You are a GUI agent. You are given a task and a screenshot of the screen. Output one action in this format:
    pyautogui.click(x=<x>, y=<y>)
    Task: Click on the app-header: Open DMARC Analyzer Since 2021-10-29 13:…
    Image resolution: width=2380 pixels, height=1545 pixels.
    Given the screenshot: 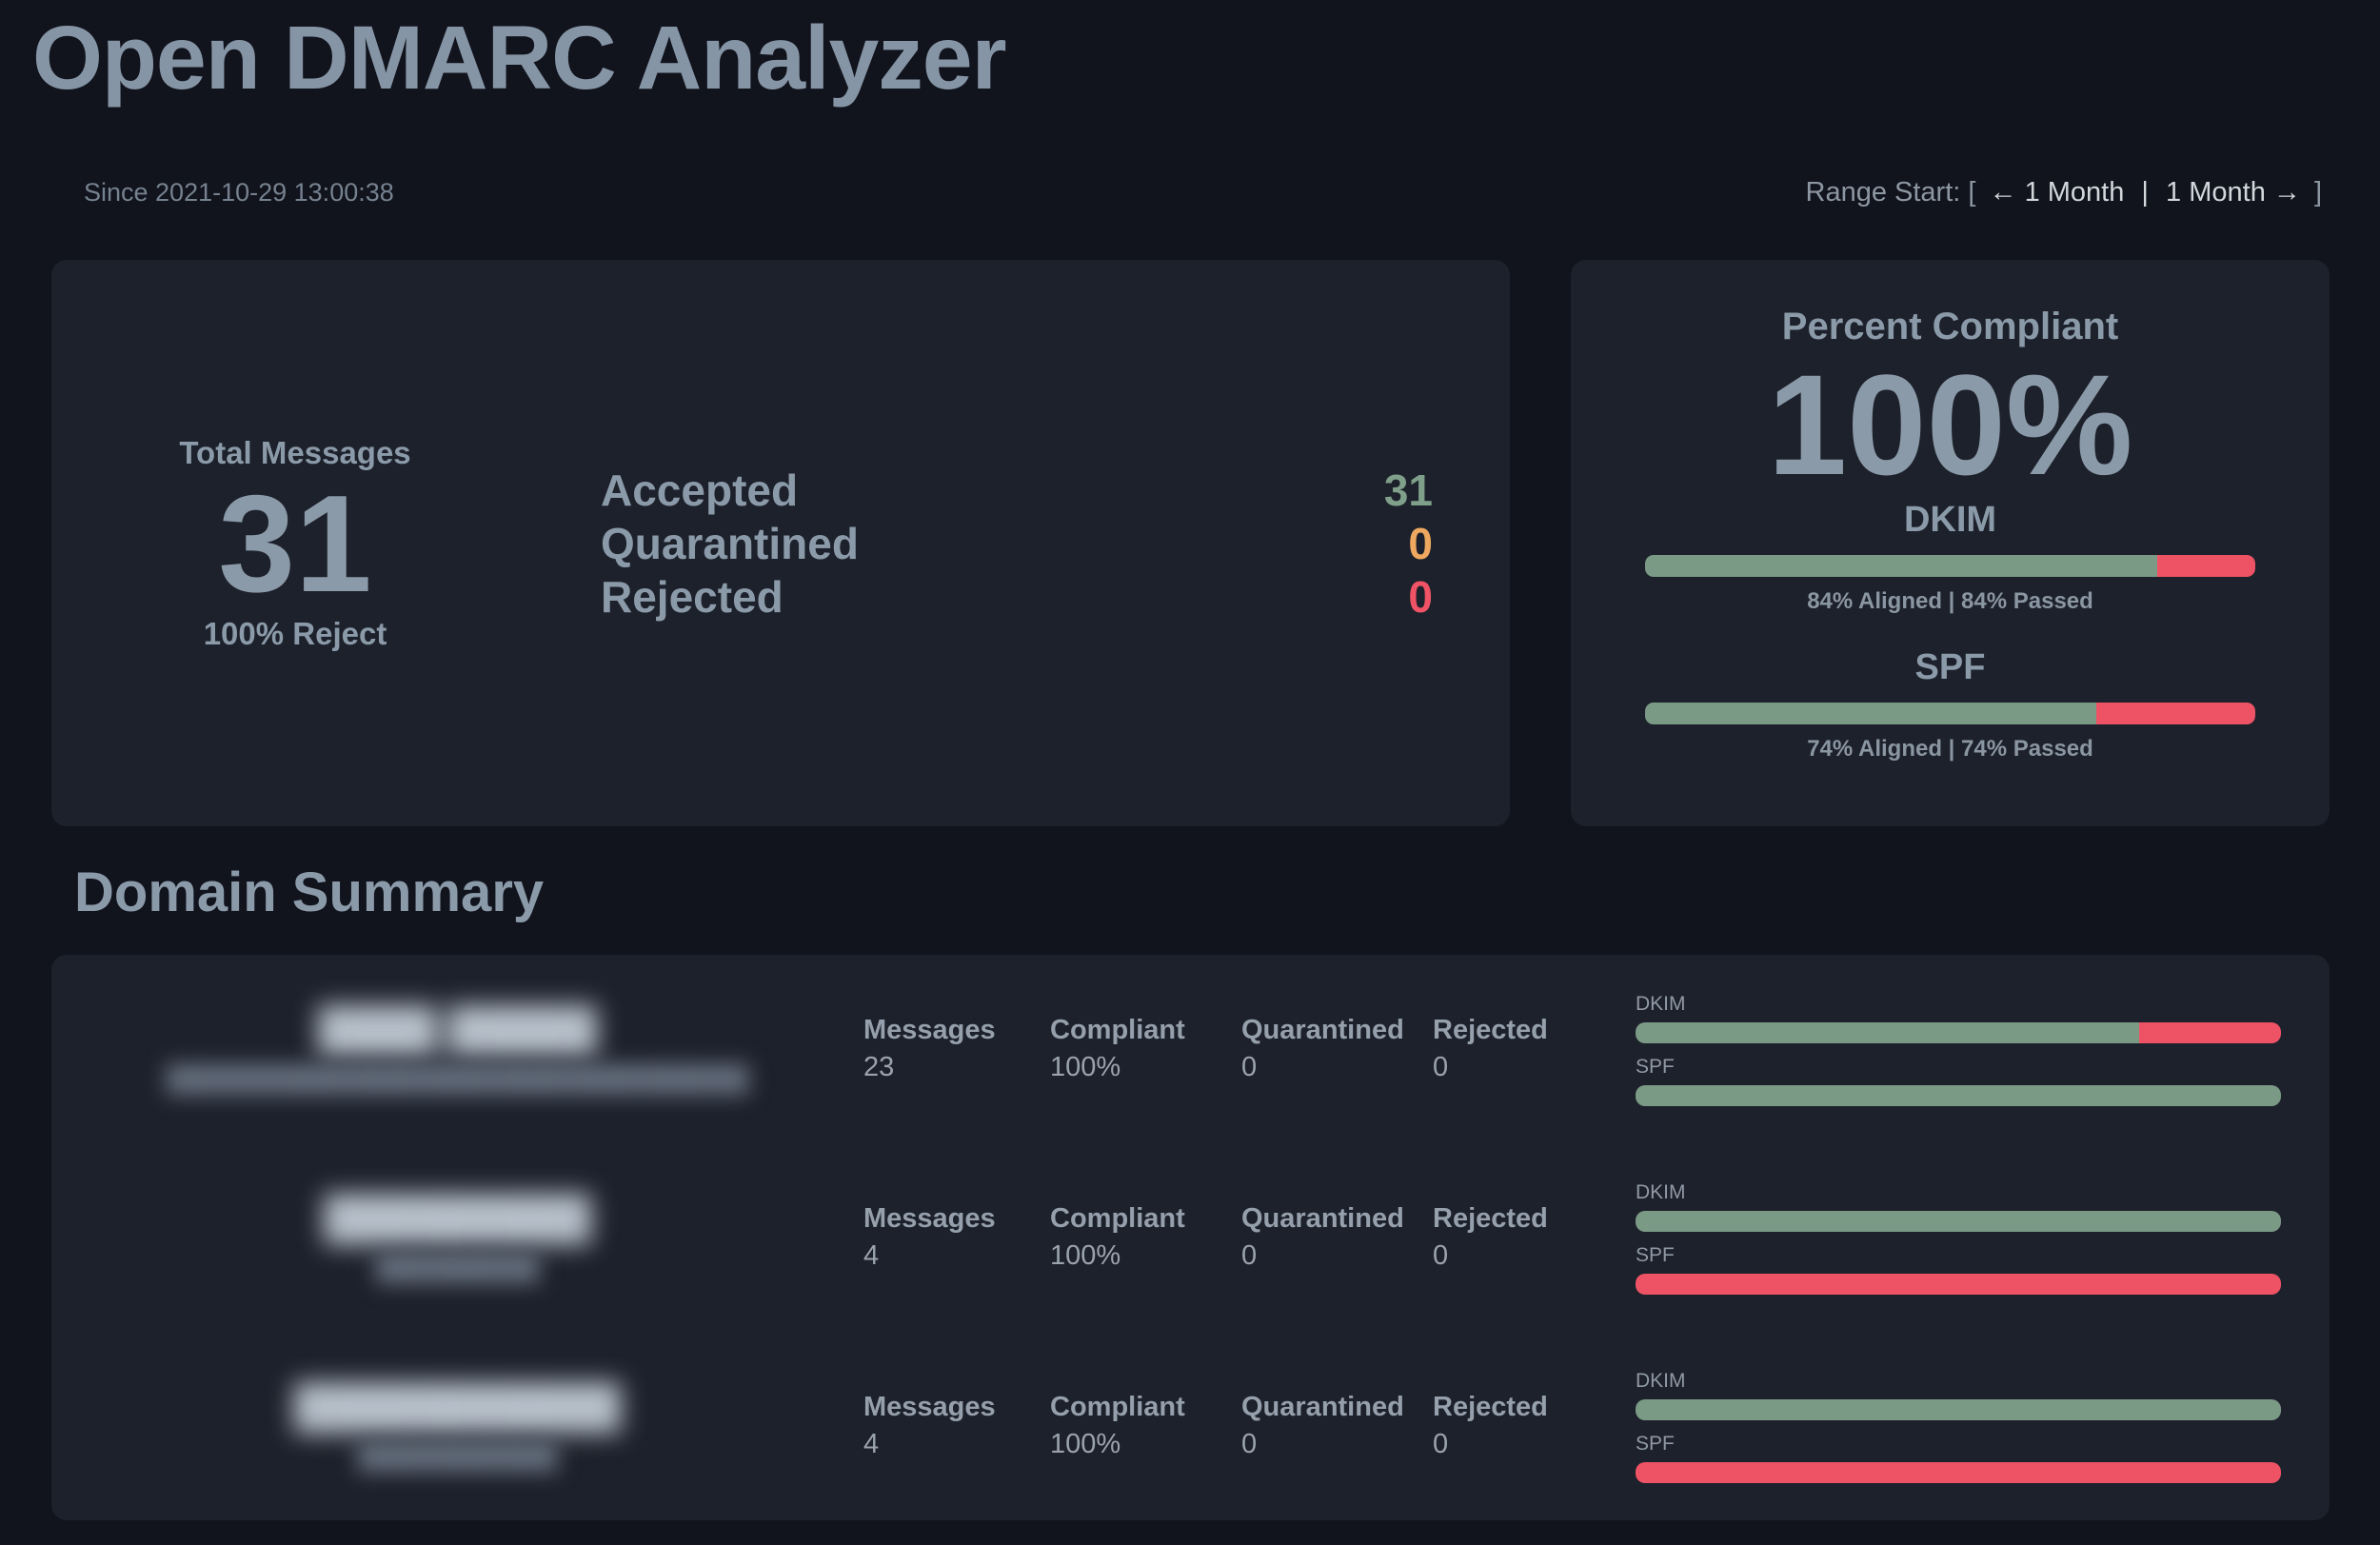 What is the action you would take?
    pyautogui.click(x=1190, y=110)
    